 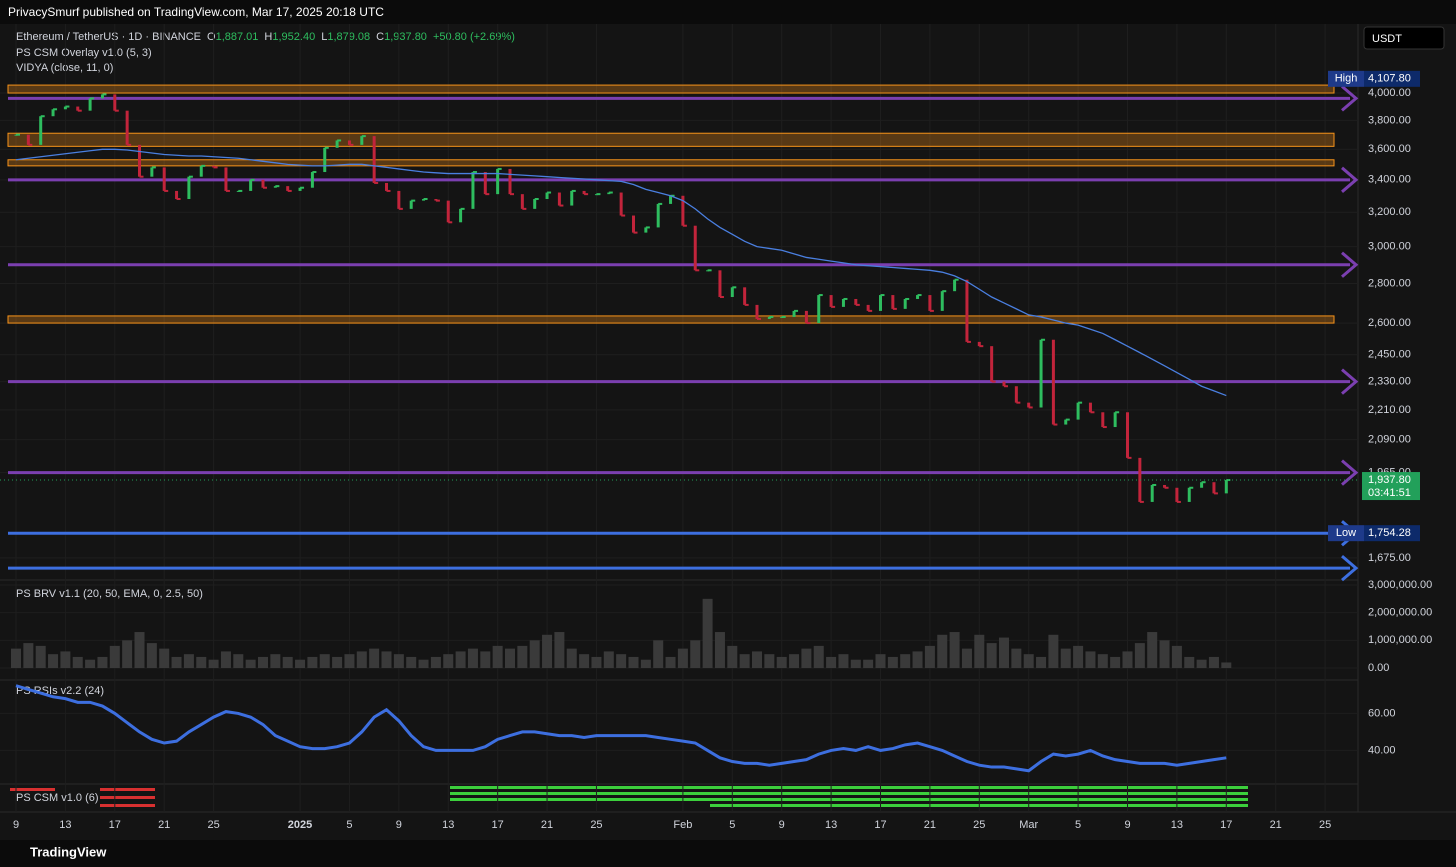 I want to click on price-tag-box, so click(x=1392, y=533).